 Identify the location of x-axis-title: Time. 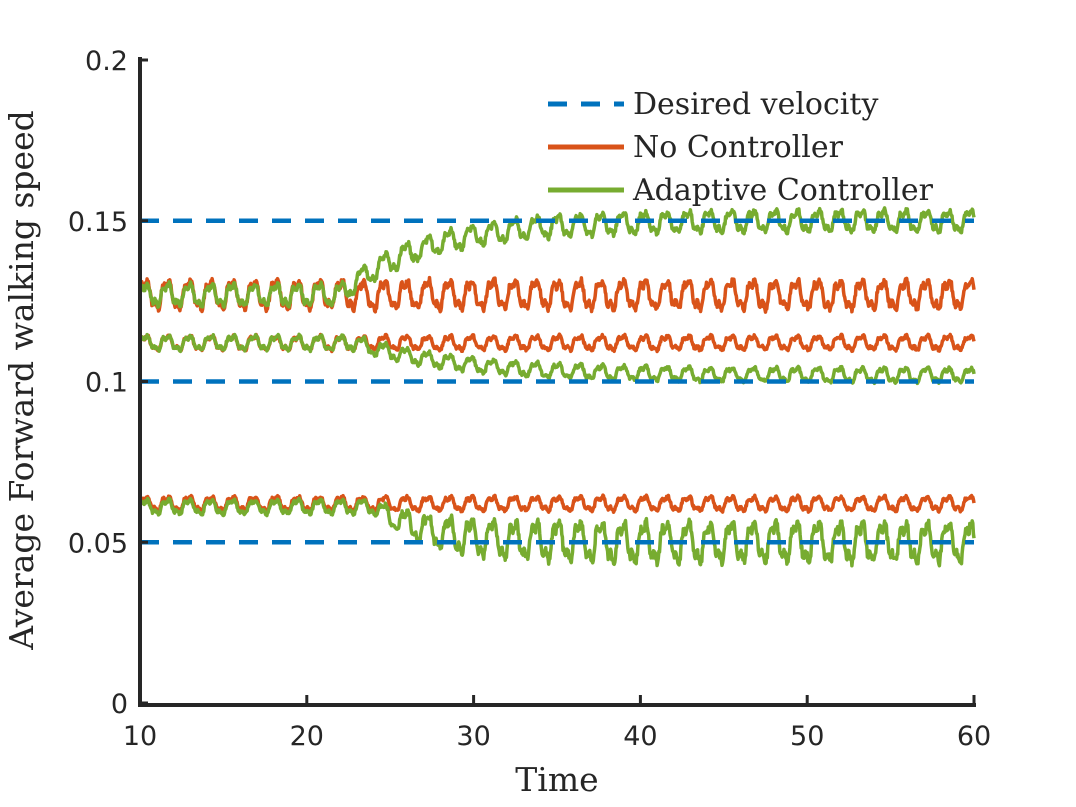
(556, 779).